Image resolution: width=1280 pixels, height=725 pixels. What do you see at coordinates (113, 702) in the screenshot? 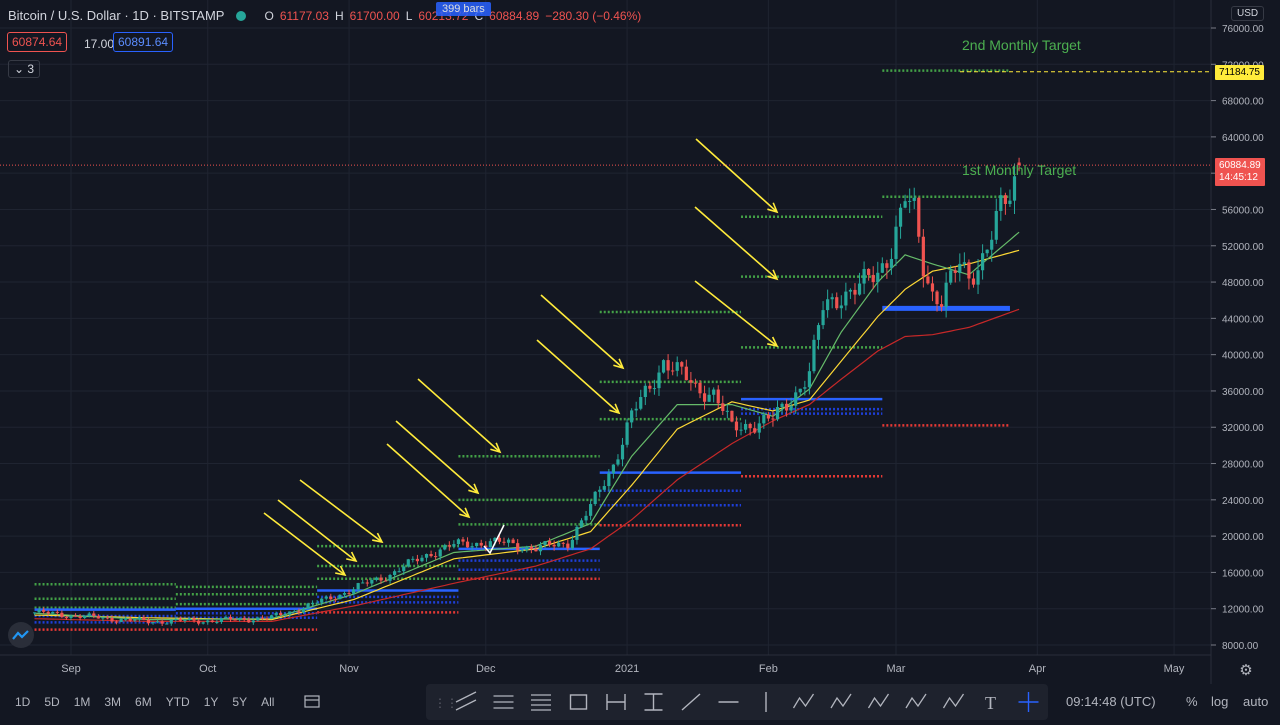
I see `timeframe-3m: 3M` at bounding box center [113, 702].